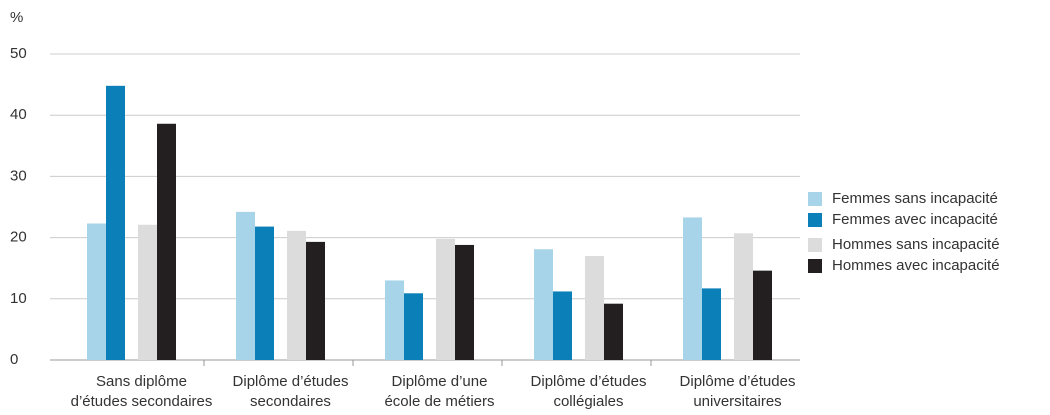 This screenshot has height=415, width=1050. What do you see at coordinates (16, 17) in the screenshot?
I see `y-axis-unit: %` at bounding box center [16, 17].